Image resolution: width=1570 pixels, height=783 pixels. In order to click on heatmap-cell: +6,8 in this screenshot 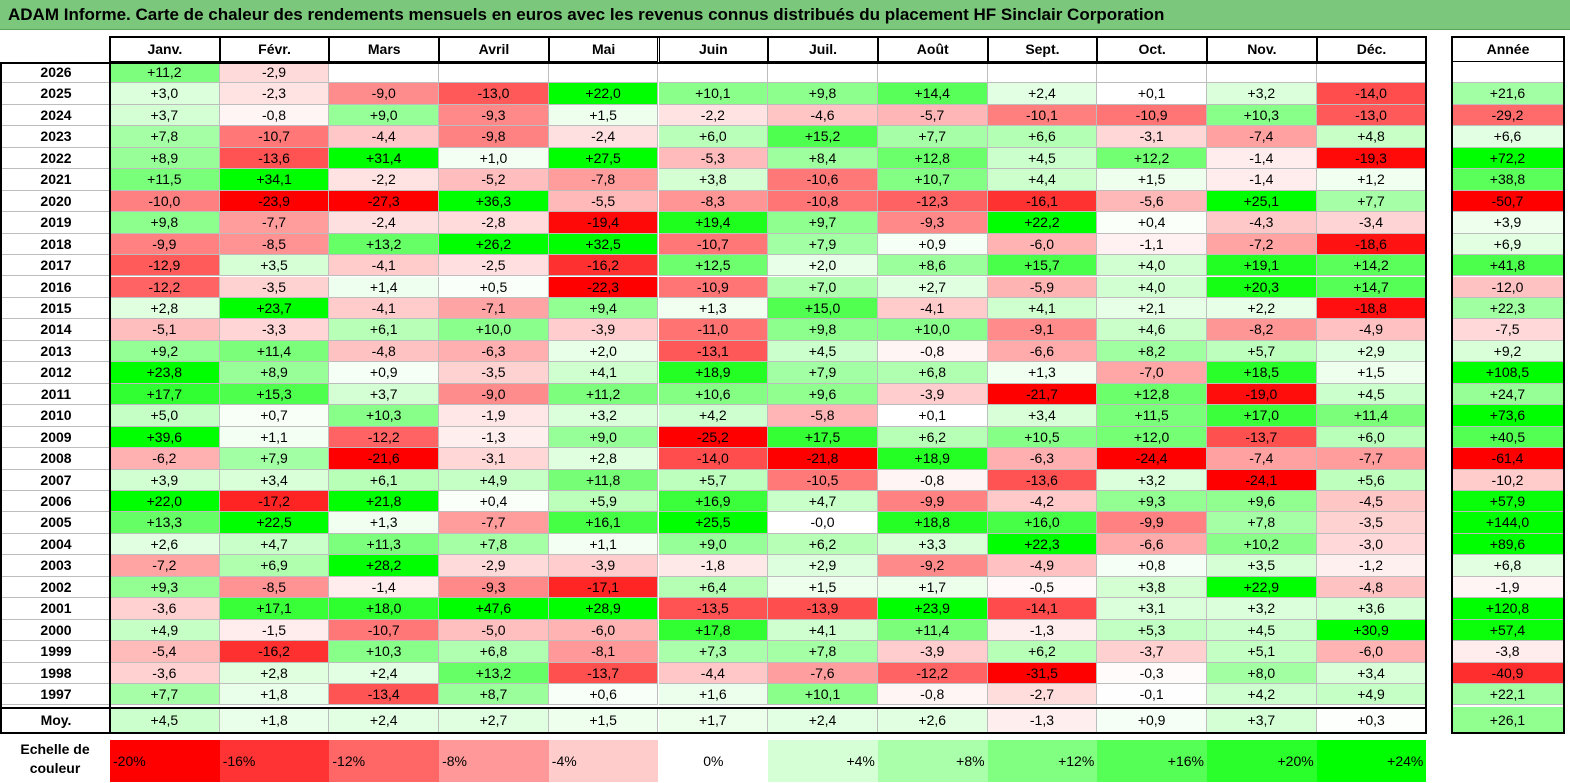, I will do `click(494, 652)`.